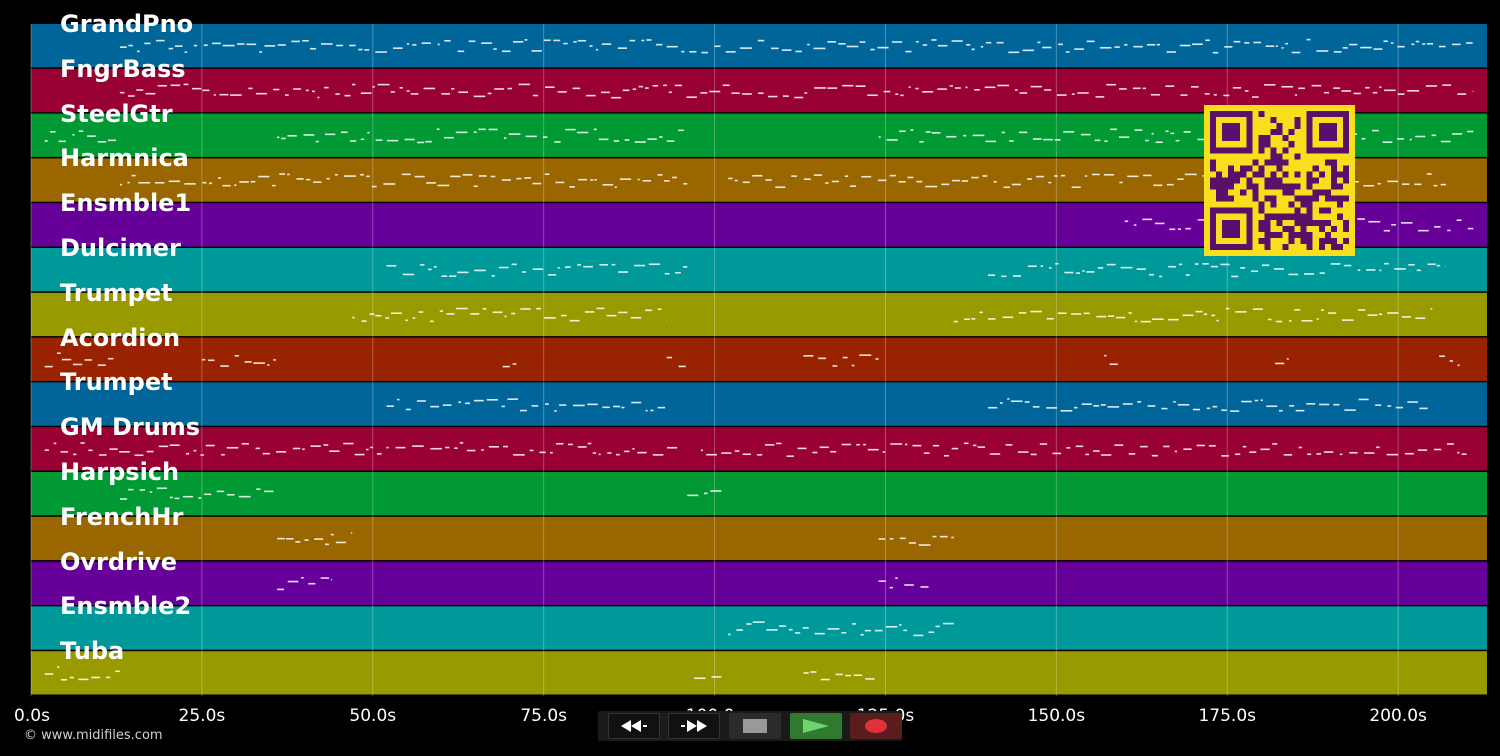  Describe the element at coordinates (755, 726) in the screenshot. I see `stop-button` at that location.